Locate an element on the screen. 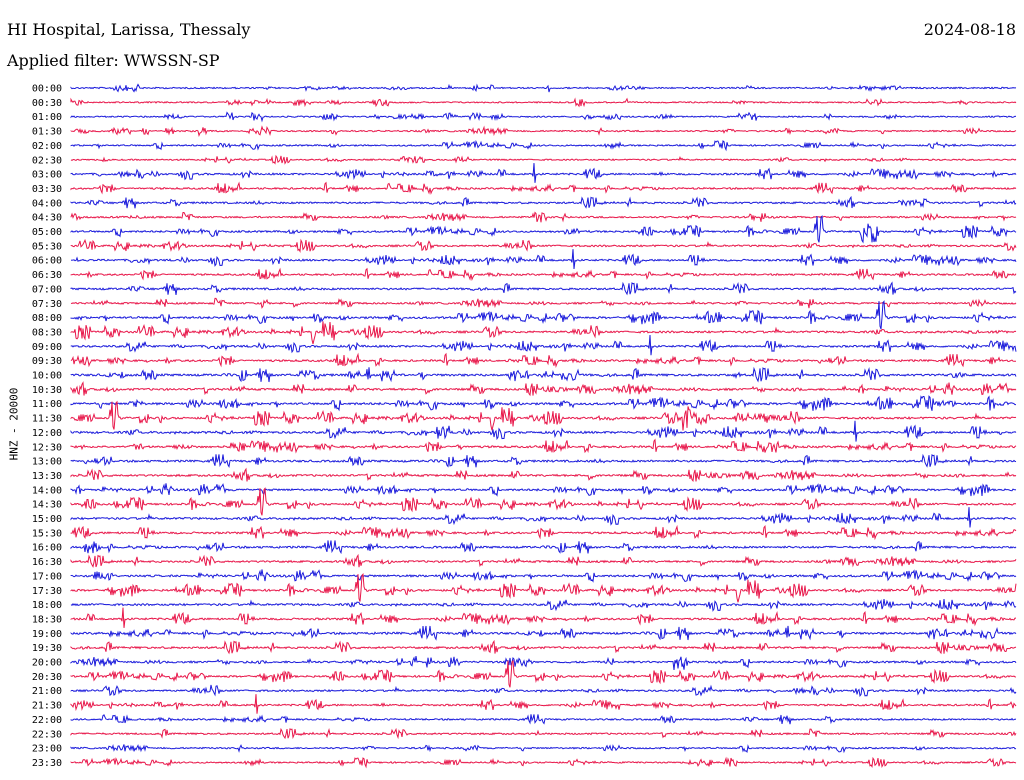  row-label: 00:00 is located at coordinates (47, 89).